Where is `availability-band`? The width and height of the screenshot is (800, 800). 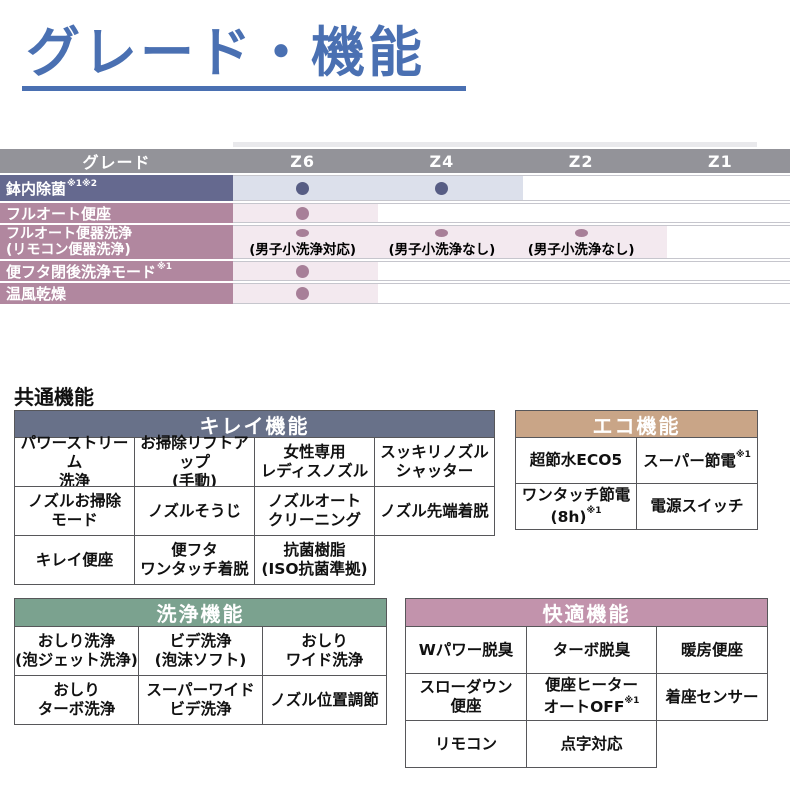 availability-band is located at coordinates (378, 188).